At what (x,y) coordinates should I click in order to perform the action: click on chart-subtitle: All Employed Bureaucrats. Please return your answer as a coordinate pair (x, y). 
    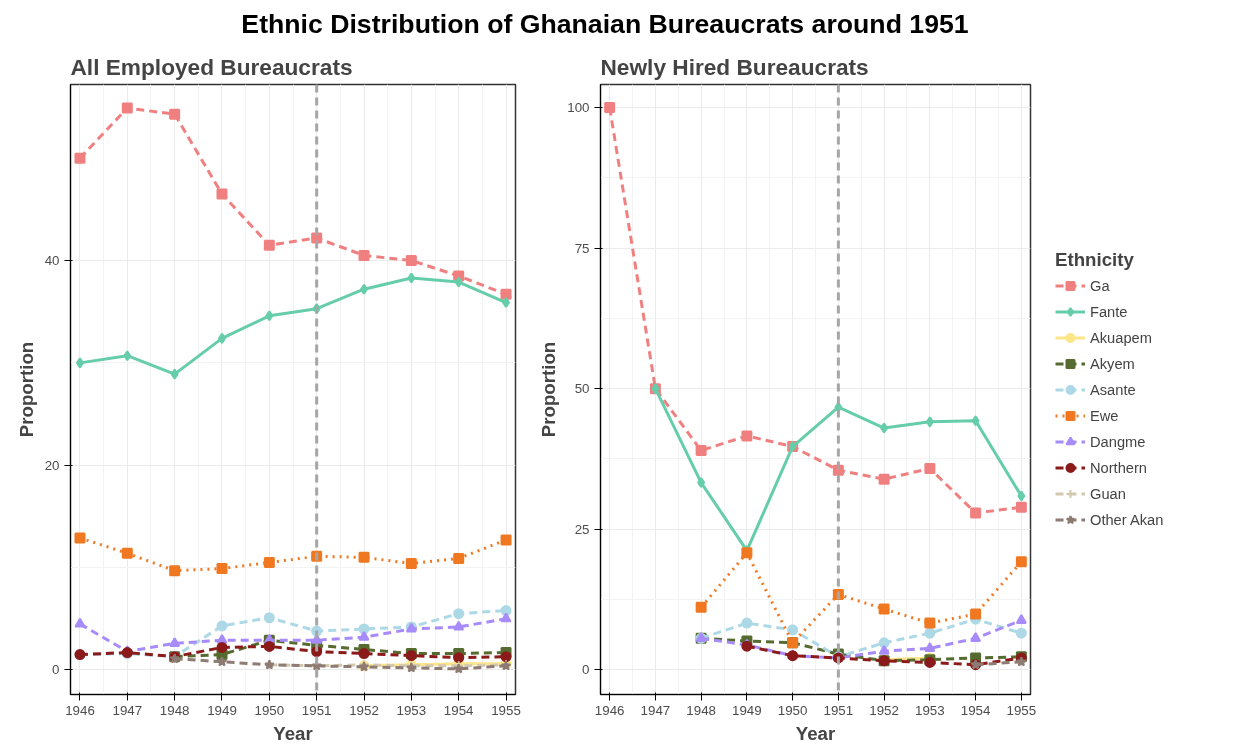
    Looking at the image, I should click on (211, 66).